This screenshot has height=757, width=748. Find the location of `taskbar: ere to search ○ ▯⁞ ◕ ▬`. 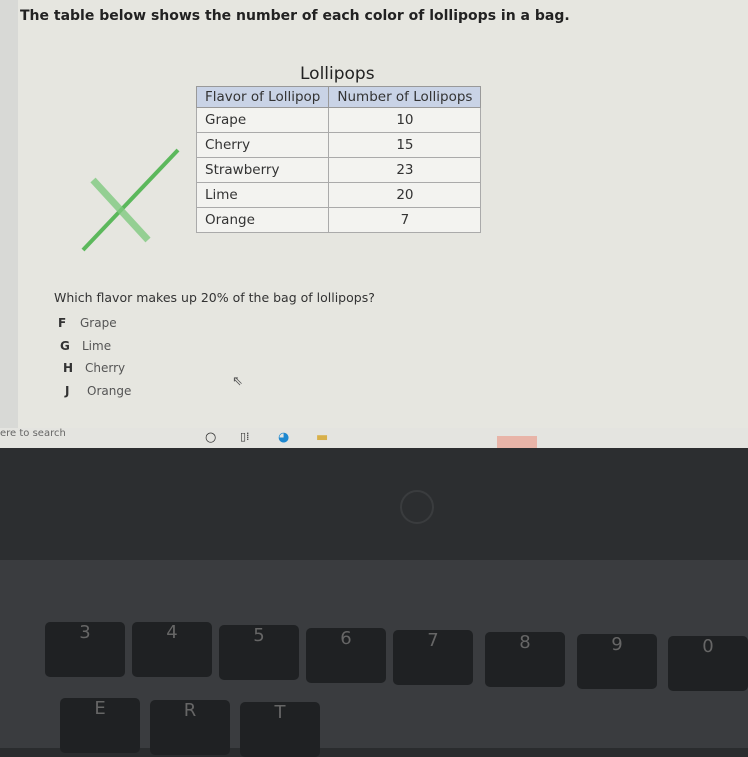

taskbar: ere to search ○ ▯⁞ ◕ ▬ is located at coordinates (374, 438).